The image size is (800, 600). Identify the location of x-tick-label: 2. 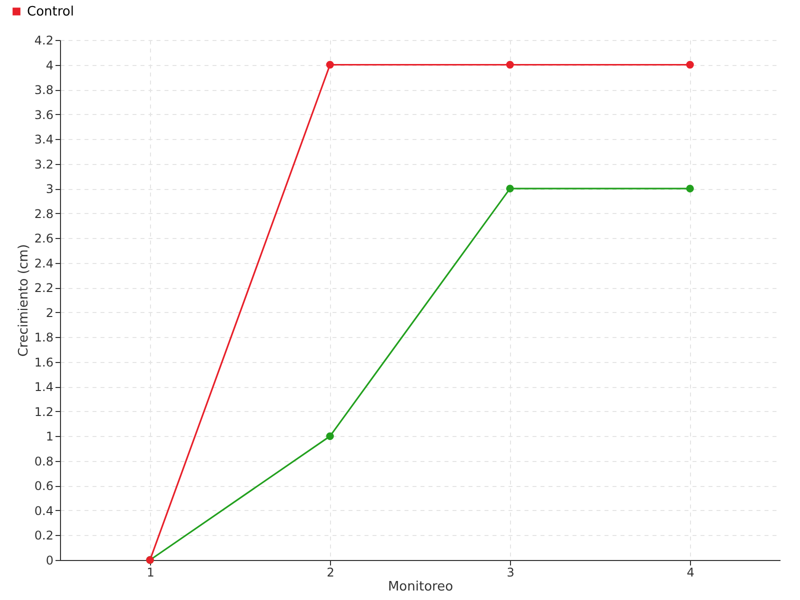
(330, 573).